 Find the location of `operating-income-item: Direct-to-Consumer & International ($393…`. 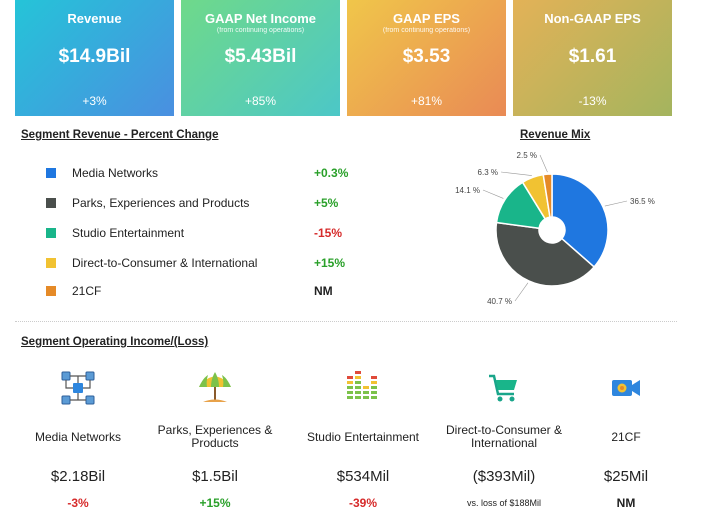

operating-income-item: Direct-to-Consumer & International ($393… is located at coordinates (504, 439).